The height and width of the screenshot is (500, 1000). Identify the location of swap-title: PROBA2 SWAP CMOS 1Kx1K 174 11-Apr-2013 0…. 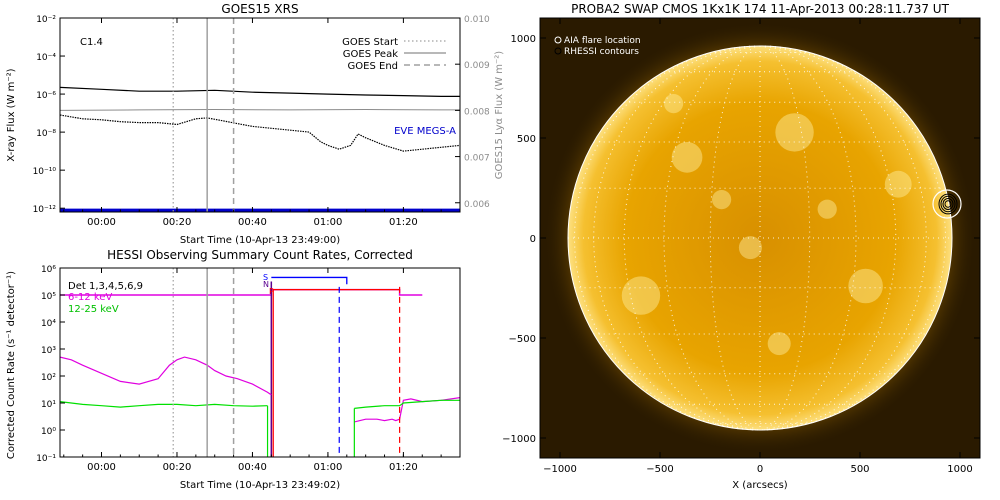
(760, 9).